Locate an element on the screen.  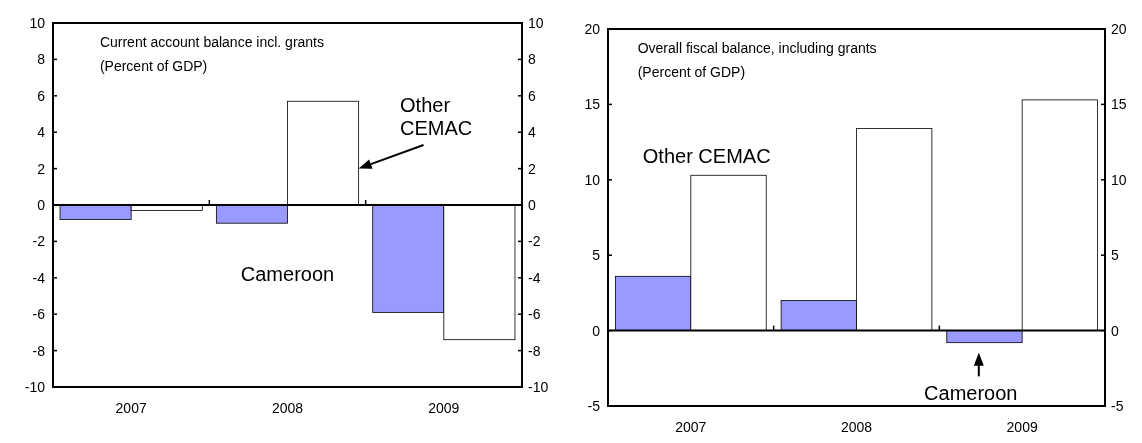
y2-tick-label: 8 is located at coordinates (532, 59).